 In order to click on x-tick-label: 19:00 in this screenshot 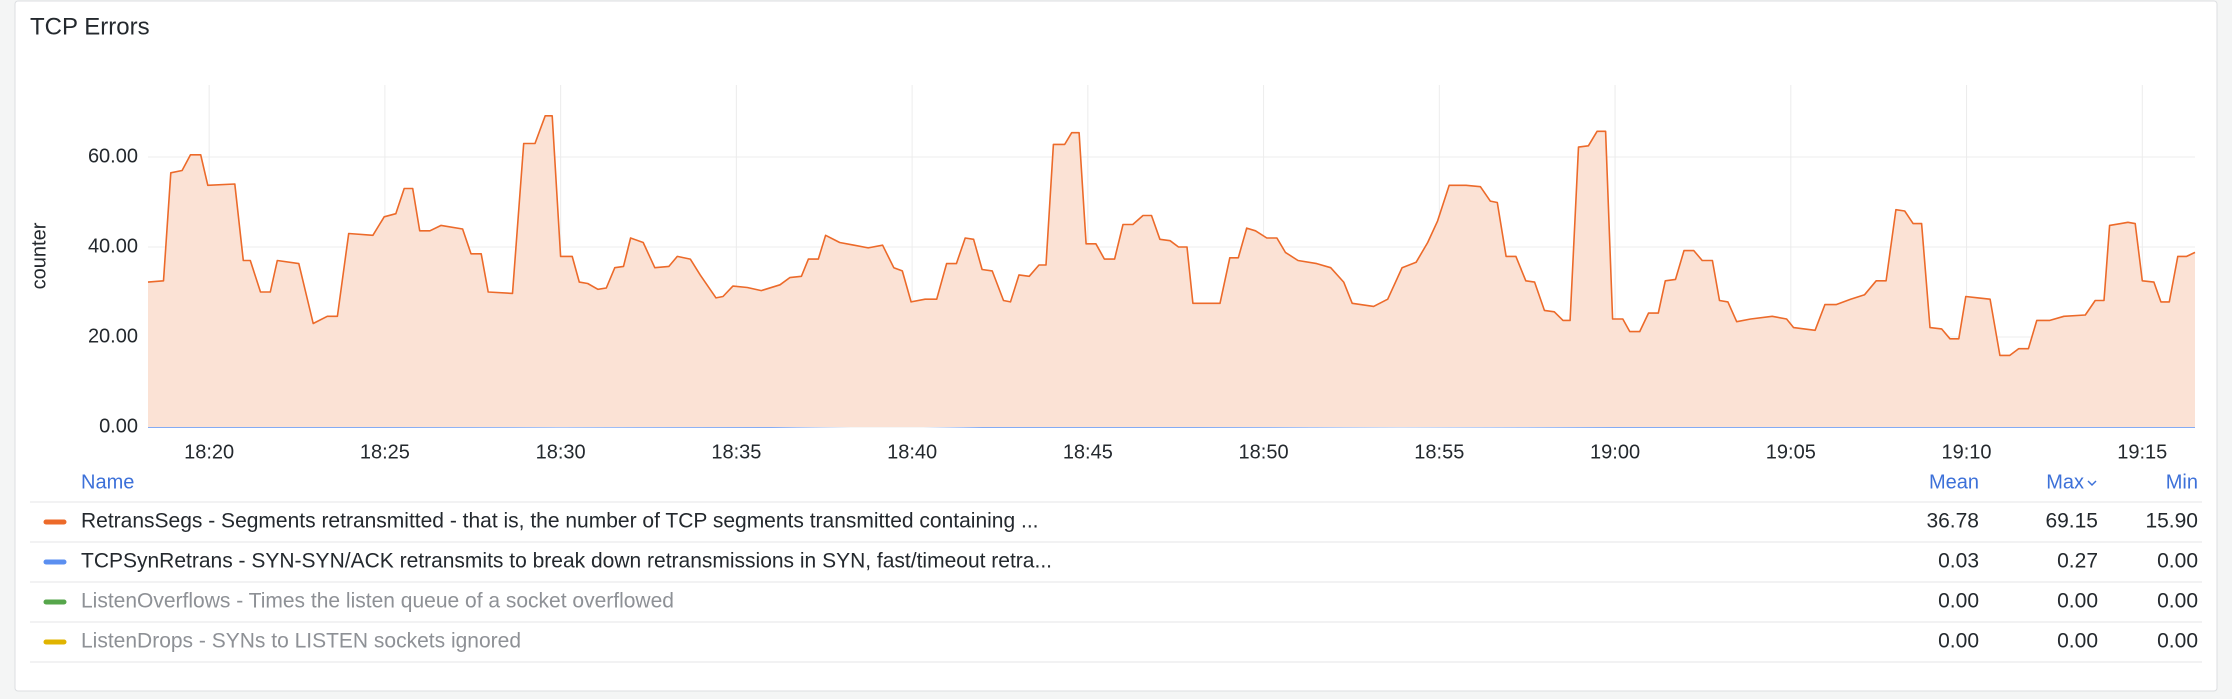, I will do `click(1615, 452)`.